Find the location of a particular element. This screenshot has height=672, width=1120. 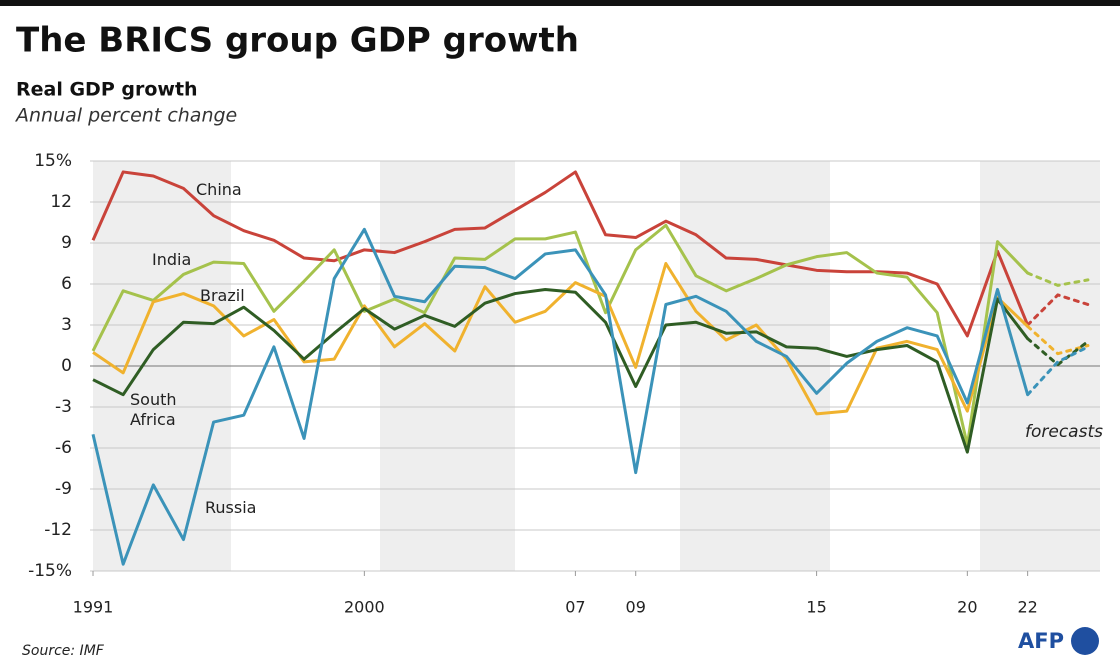

subtitle: Real GDP growth is located at coordinates (107, 90).